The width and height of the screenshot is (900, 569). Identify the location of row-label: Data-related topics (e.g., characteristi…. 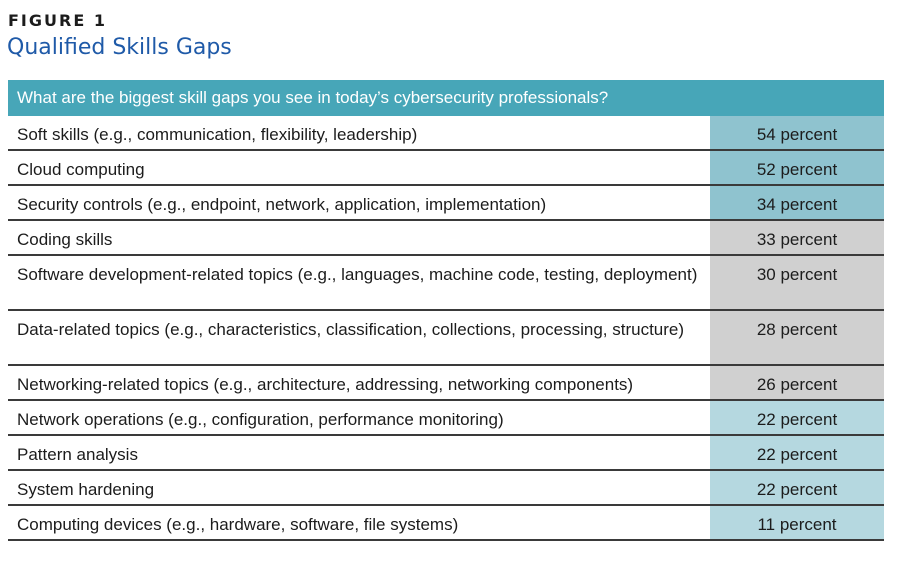
(351, 329).